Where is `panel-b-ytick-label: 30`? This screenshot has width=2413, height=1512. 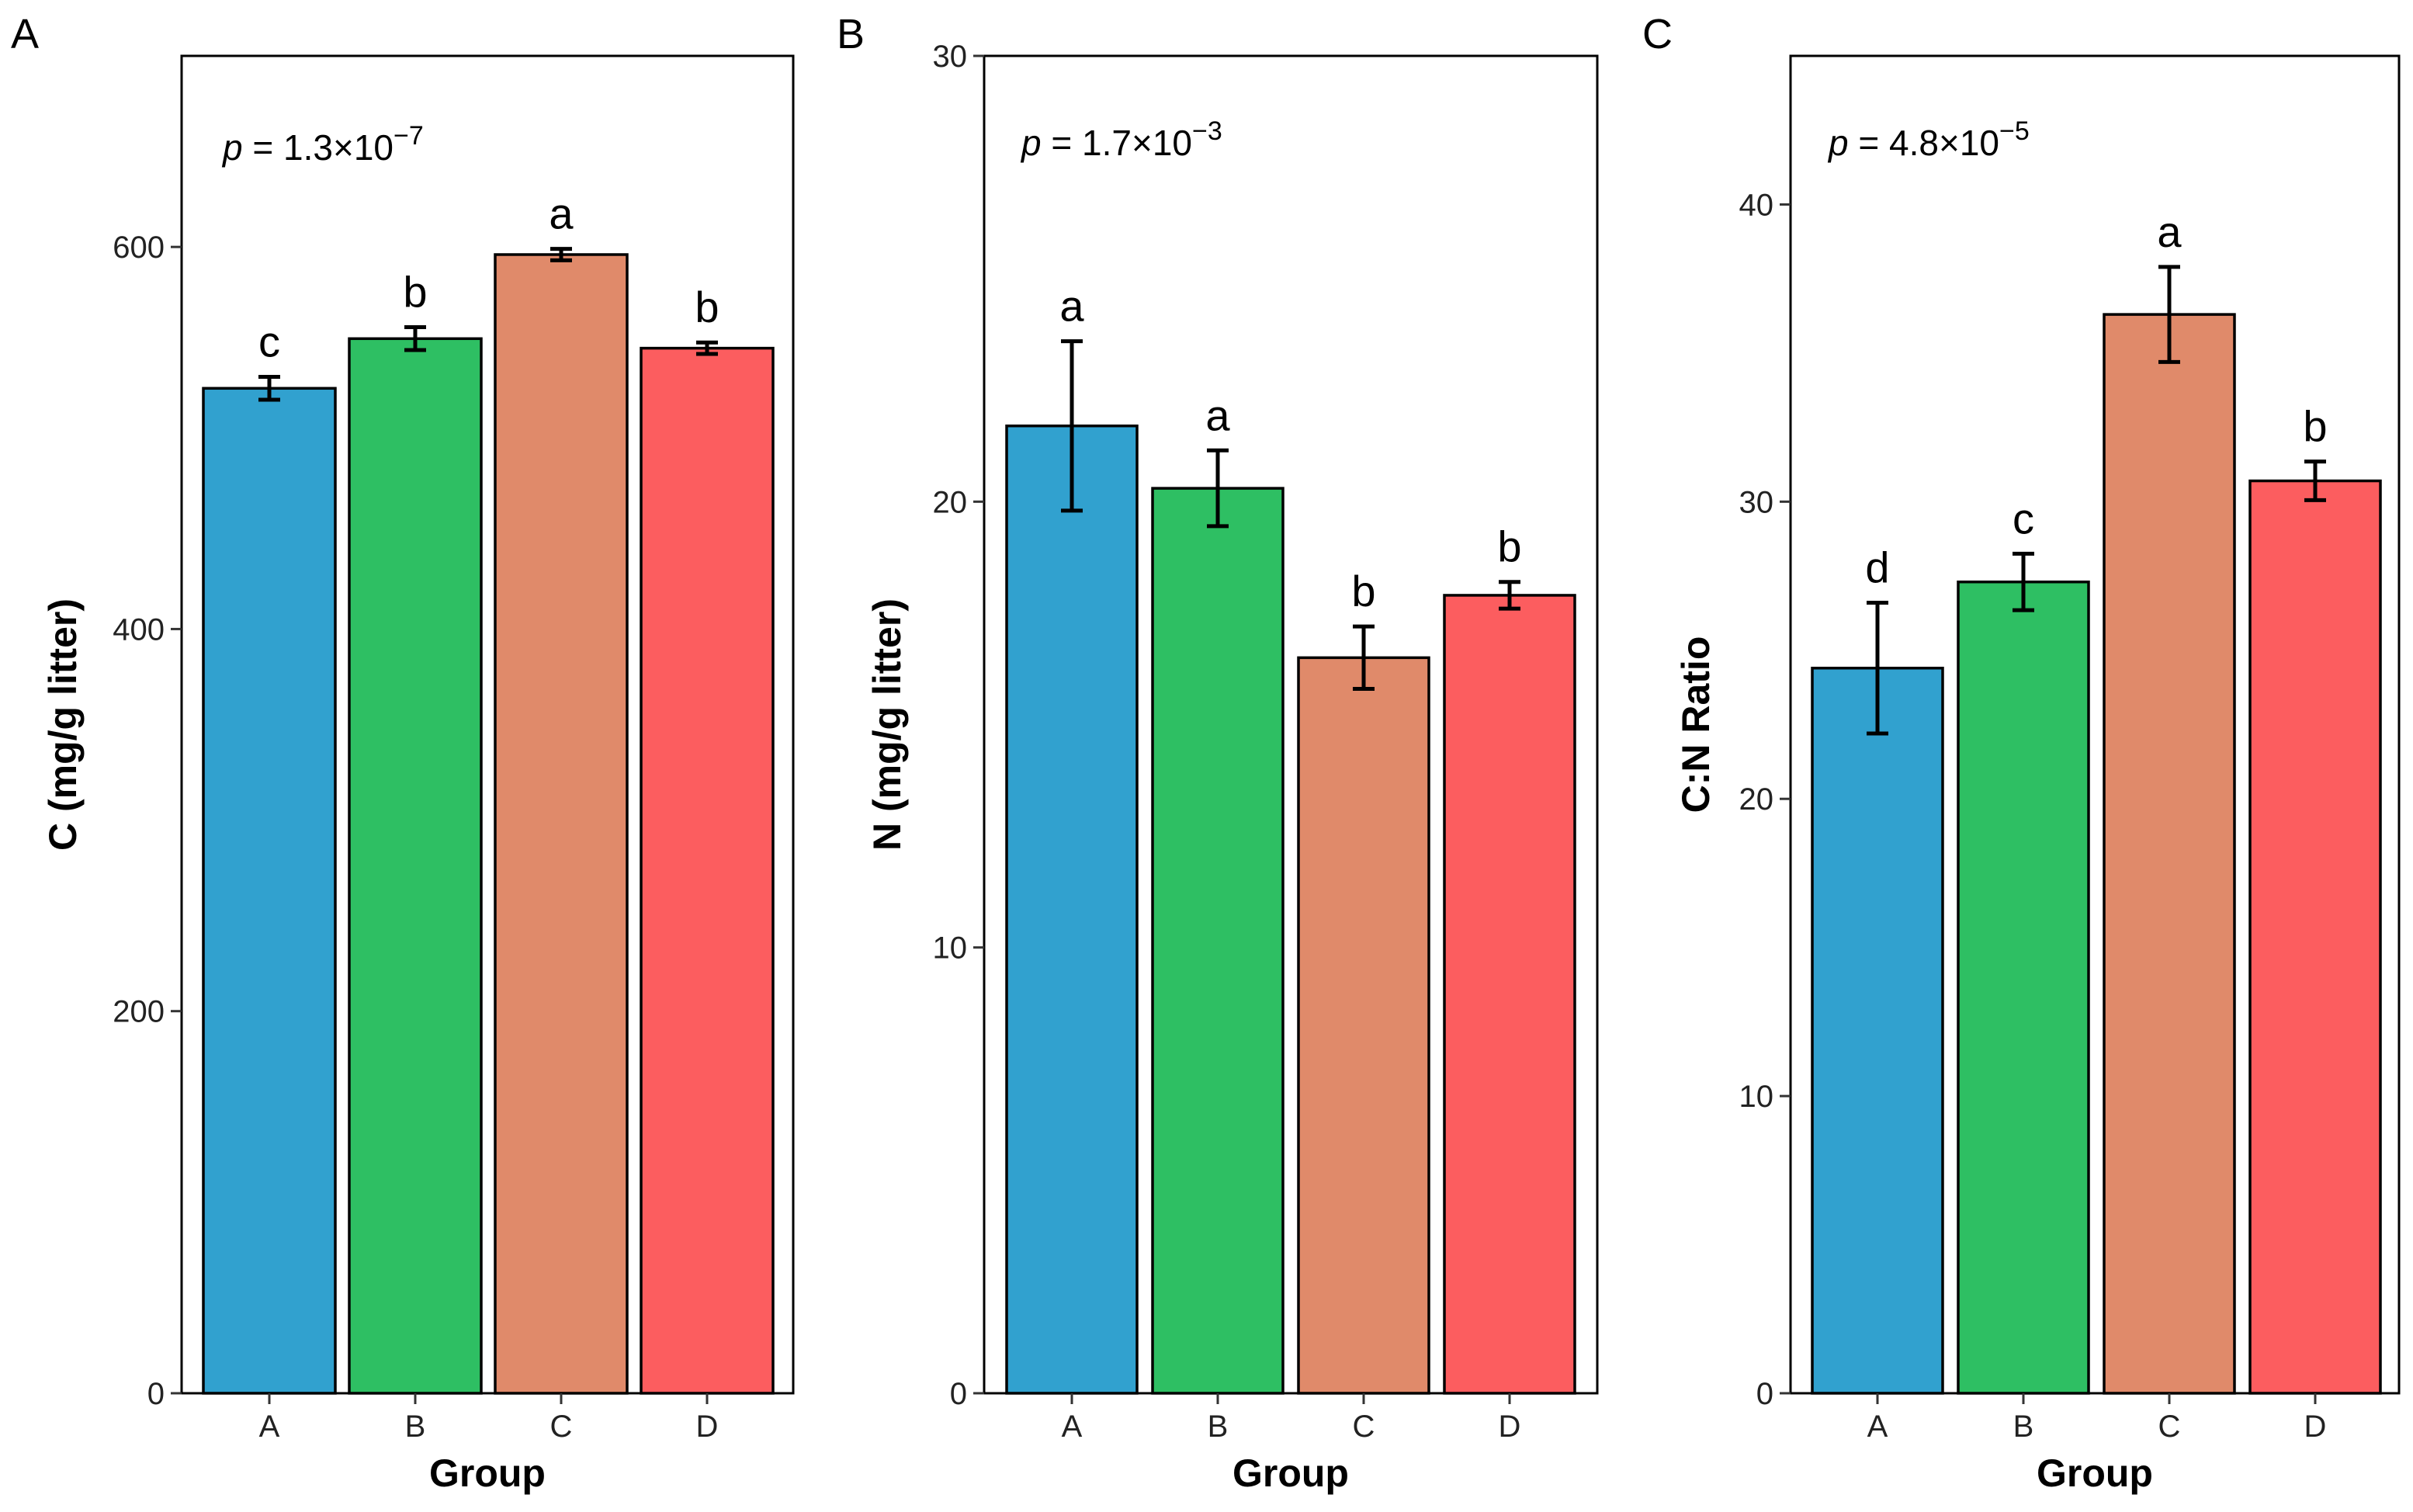
panel-b-ytick-label: 30 is located at coordinates (950, 57).